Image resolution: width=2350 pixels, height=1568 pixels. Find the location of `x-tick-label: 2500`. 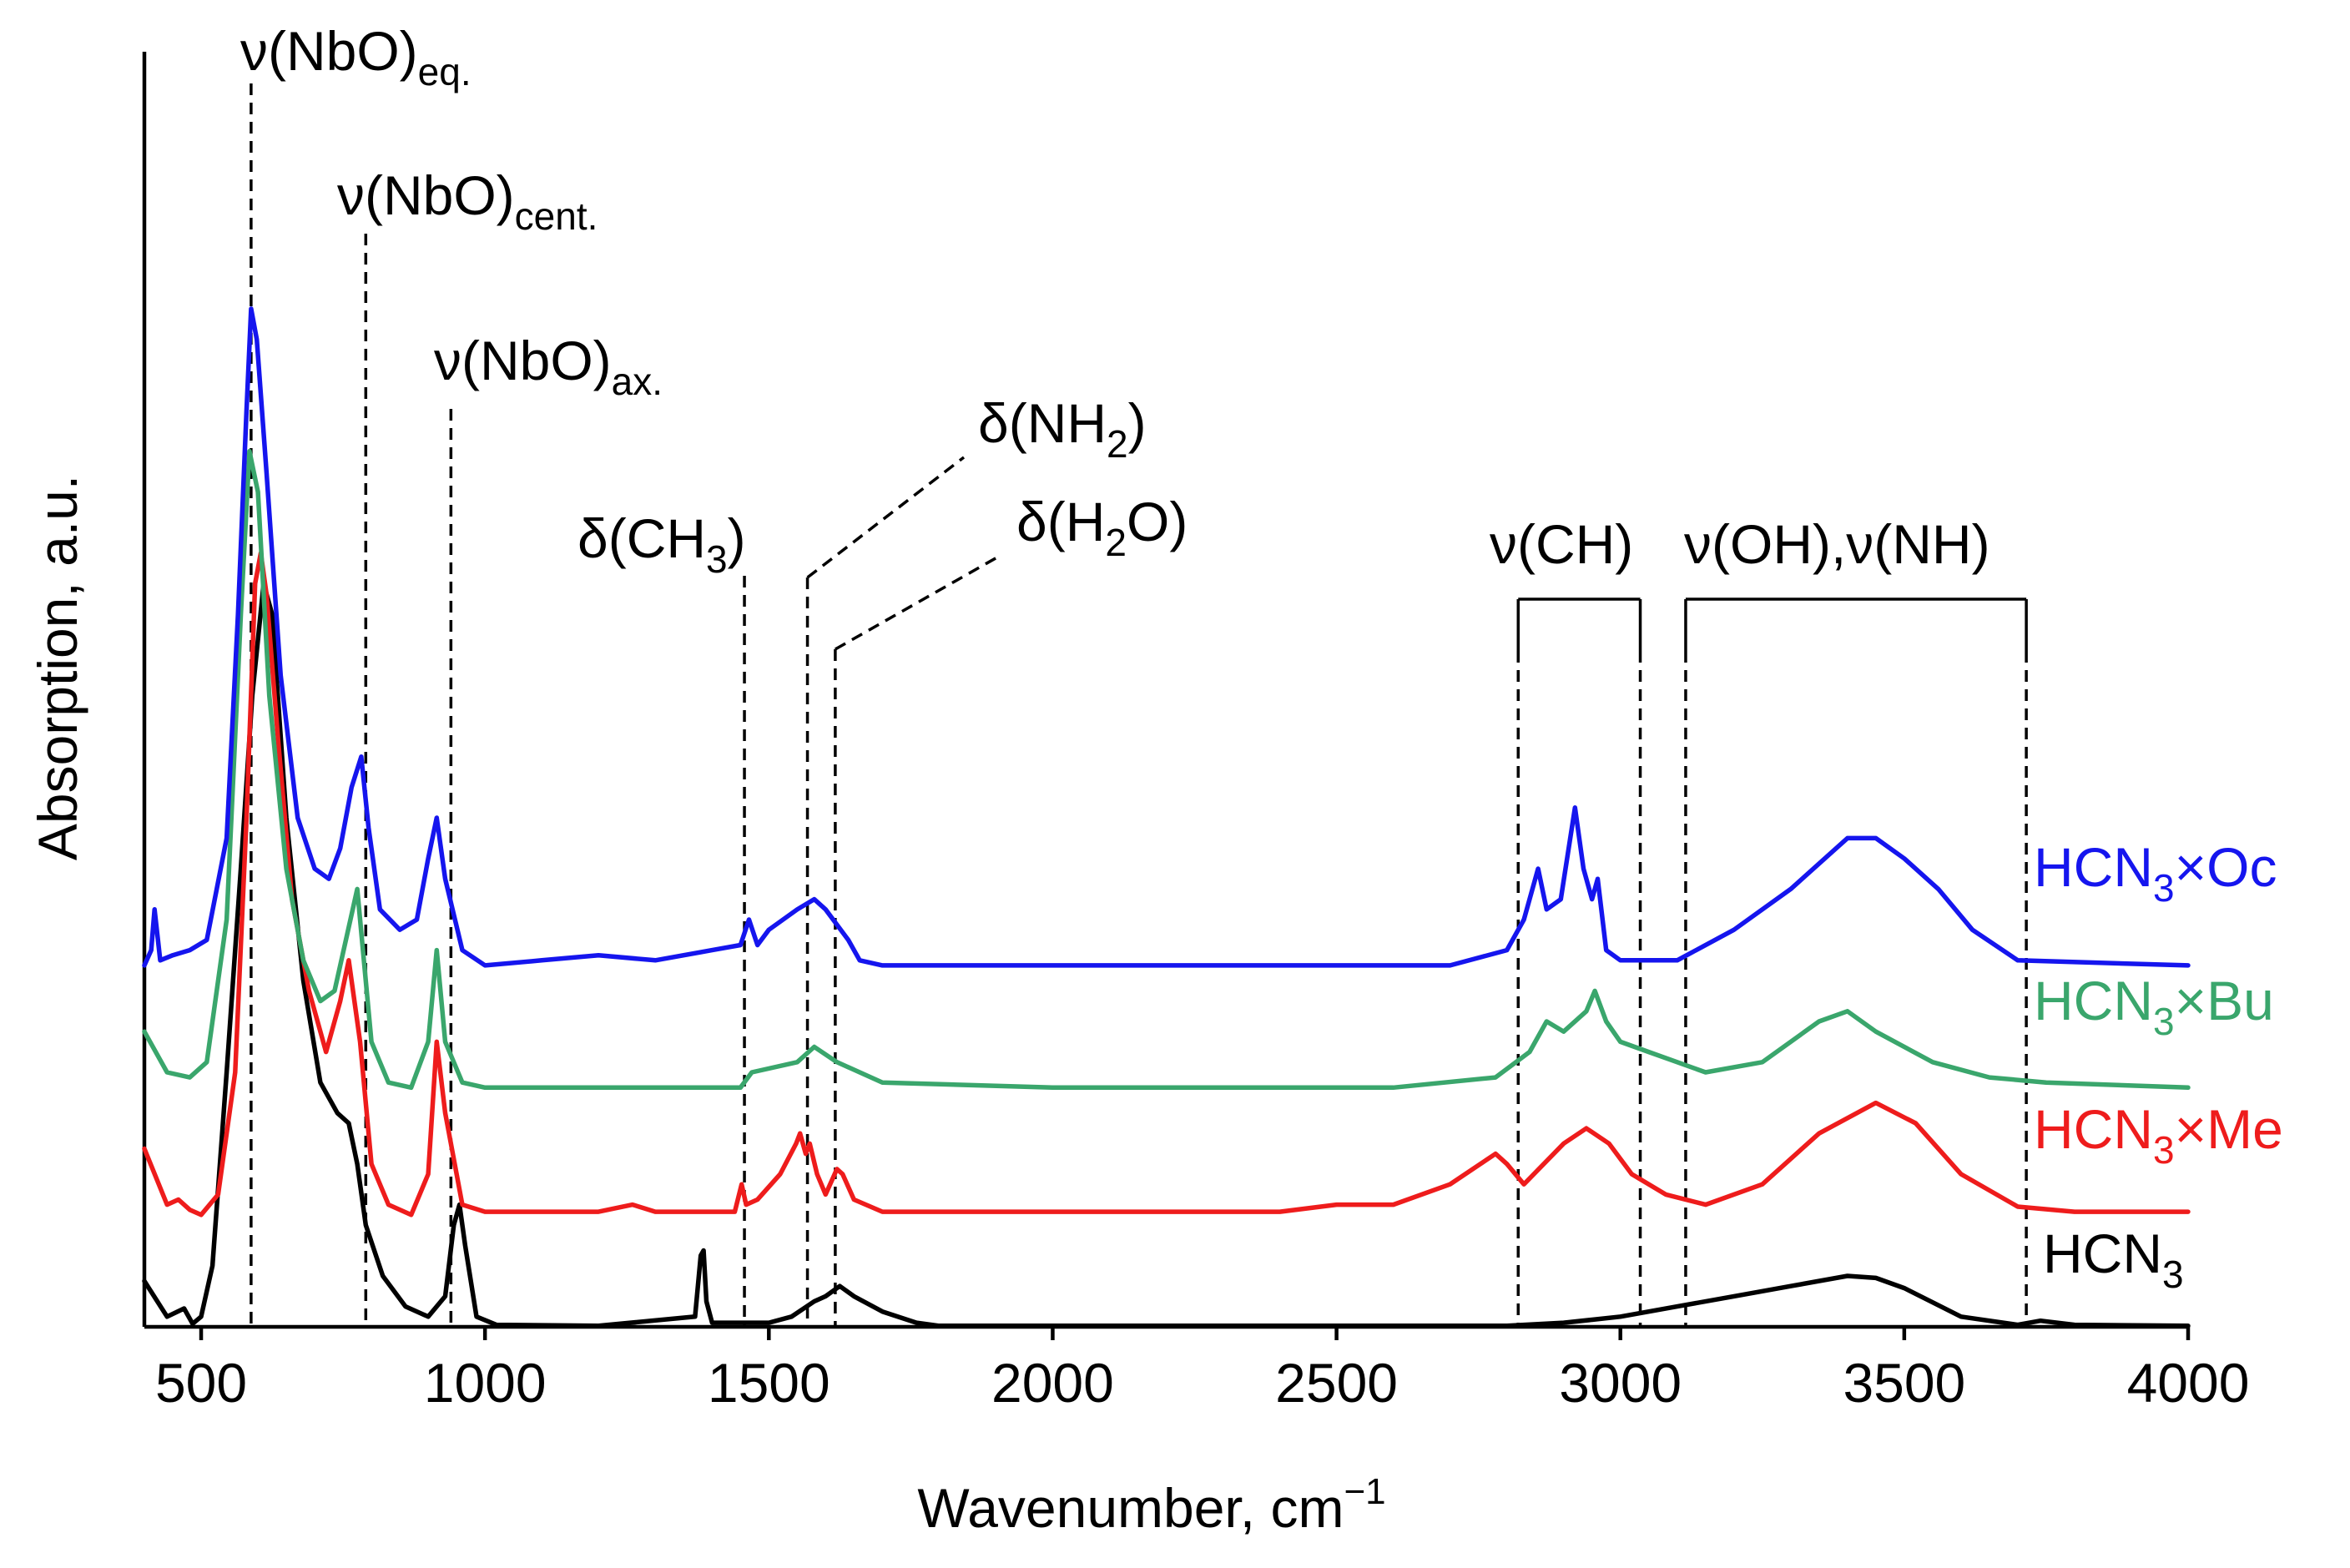

x-tick-label: 2500 is located at coordinates (1337, 1383).